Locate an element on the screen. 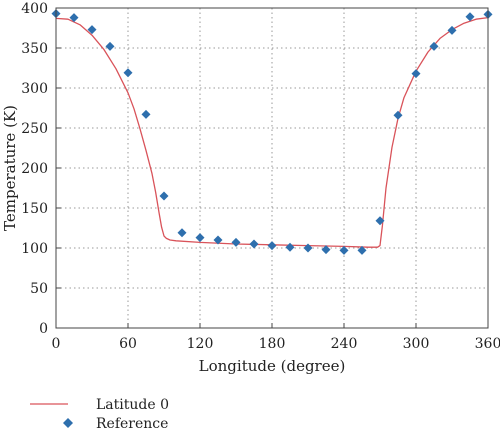 The height and width of the screenshot is (435, 500). x-tick-label: 60 is located at coordinates (128, 344).